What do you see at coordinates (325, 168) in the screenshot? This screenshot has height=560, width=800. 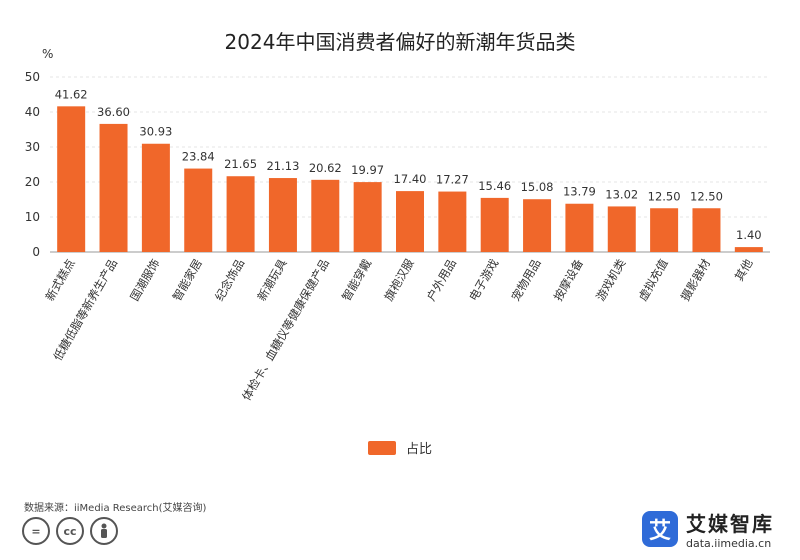 I see `data-label: 20.62` at bounding box center [325, 168].